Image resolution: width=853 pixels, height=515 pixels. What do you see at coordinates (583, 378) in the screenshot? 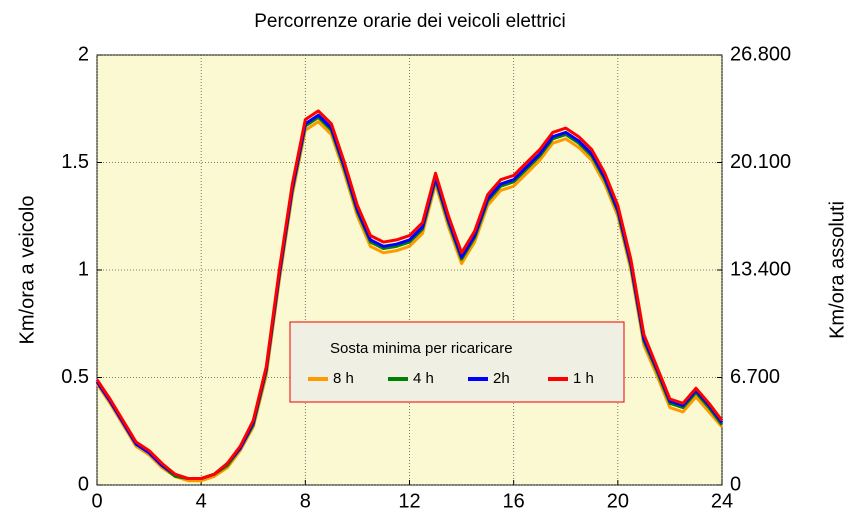
I see `legend-label: 1 h` at bounding box center [583, 378].